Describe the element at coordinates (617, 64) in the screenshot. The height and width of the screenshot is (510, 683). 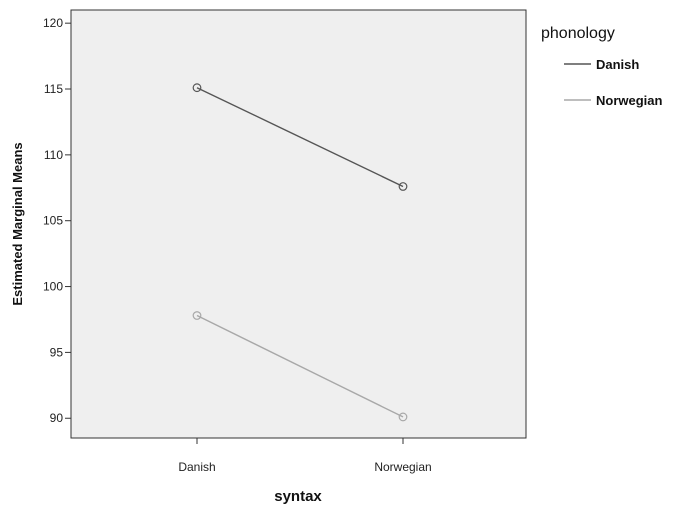
I see `legend-label-0: Danish` at that location.